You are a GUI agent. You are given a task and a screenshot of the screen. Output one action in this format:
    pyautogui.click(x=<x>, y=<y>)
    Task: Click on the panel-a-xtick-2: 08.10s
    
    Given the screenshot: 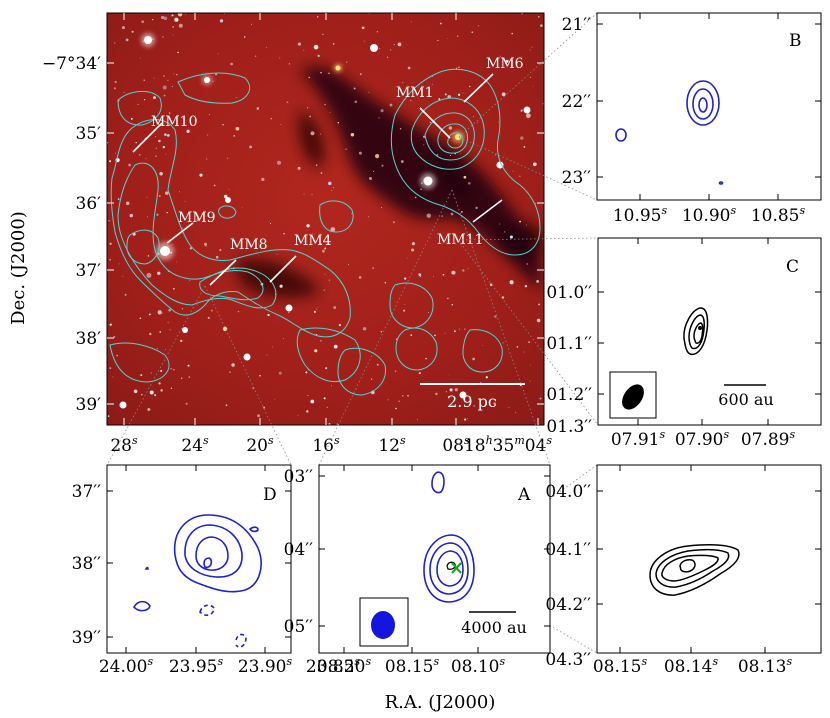 What is the action you would take?
    pyautogui.click(x=478, y=666)
    